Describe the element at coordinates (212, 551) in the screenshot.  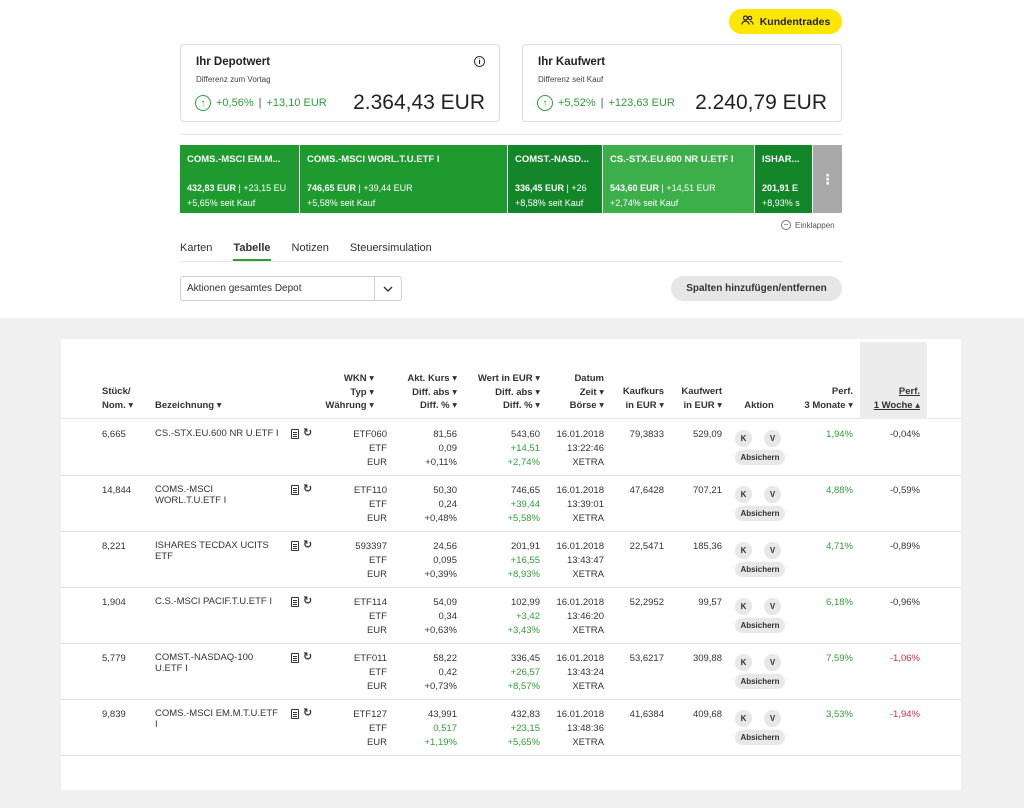
I see `cell-bezeichnung: ISHARES TECDAX UCITS ETF` at that location.